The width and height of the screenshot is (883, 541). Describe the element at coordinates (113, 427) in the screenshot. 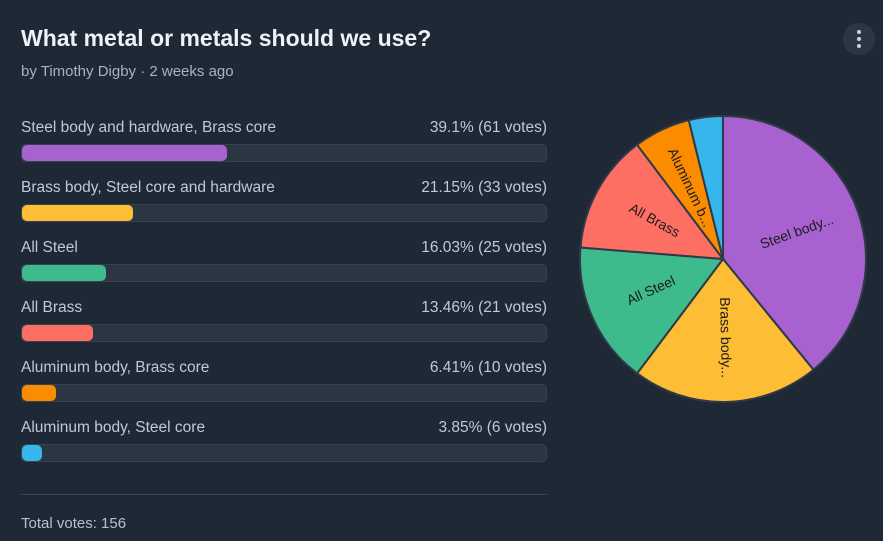

I see `option-label: Aluminum body, Steel core` at that location.